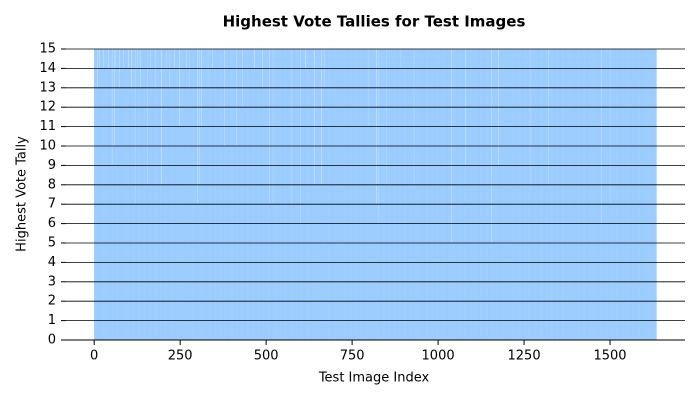 The height and width of the screenshot is (404, 700). What do you see at coordinates (609, 356) in the screenshot?
I see `x-tick-label: 1500` at bounding box center [609, 356].